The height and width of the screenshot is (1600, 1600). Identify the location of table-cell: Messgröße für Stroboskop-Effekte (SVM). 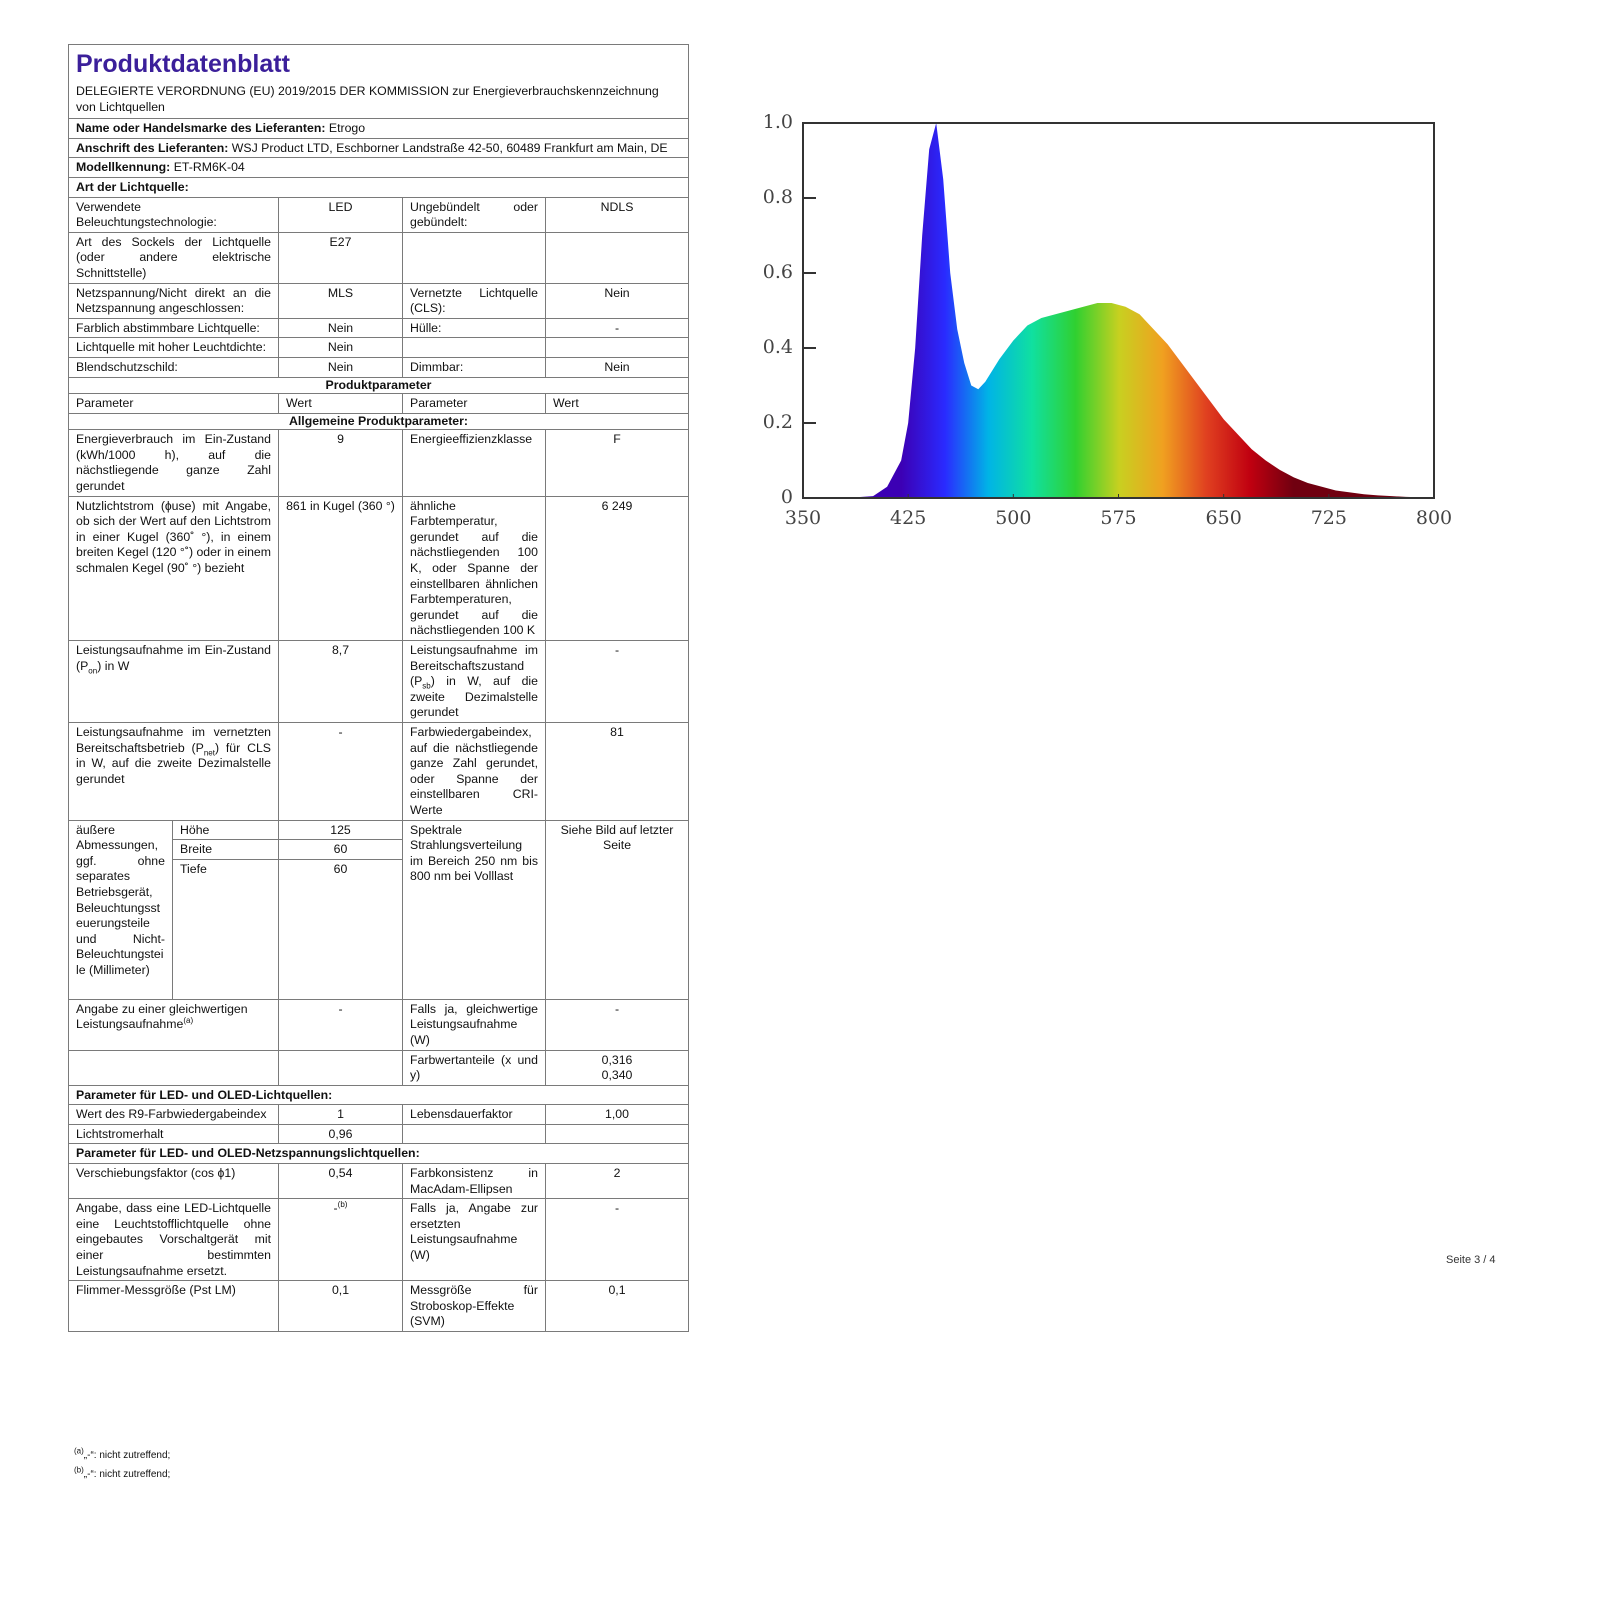
(474, 1306).